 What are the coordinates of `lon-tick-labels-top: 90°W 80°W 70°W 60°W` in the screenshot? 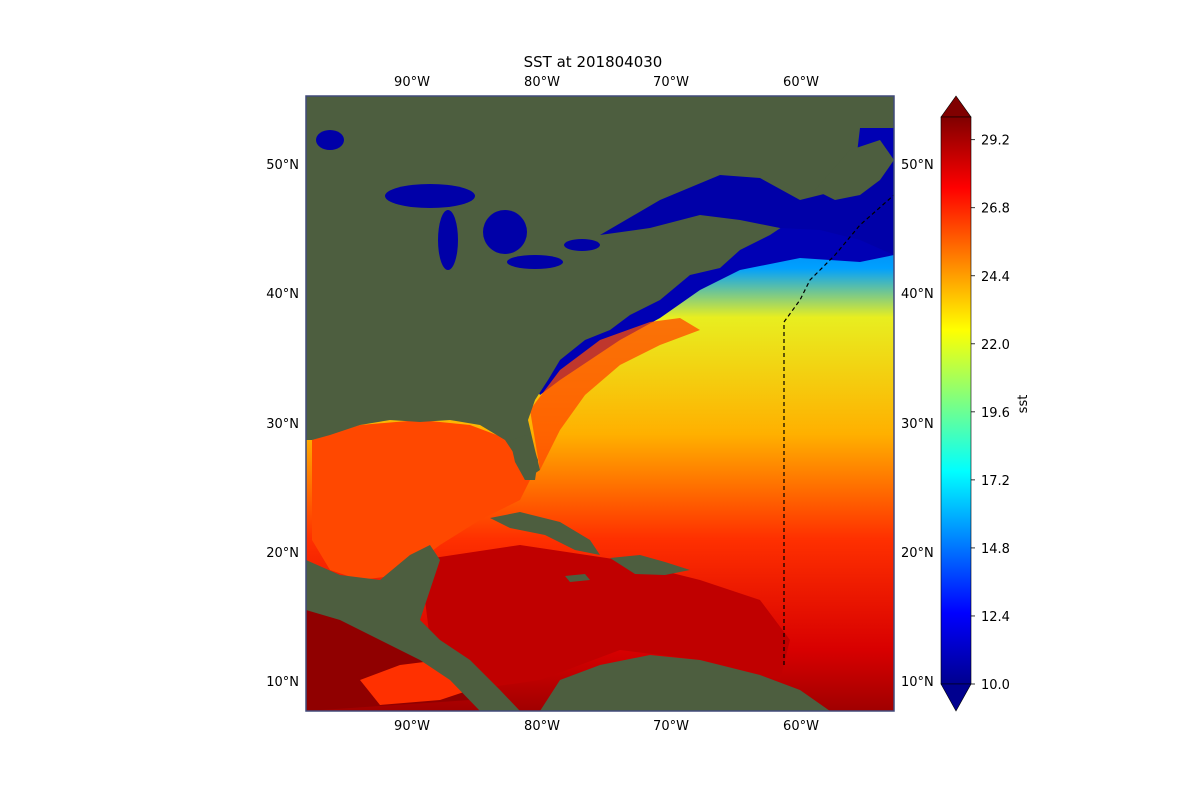 It's located at (606, 82).